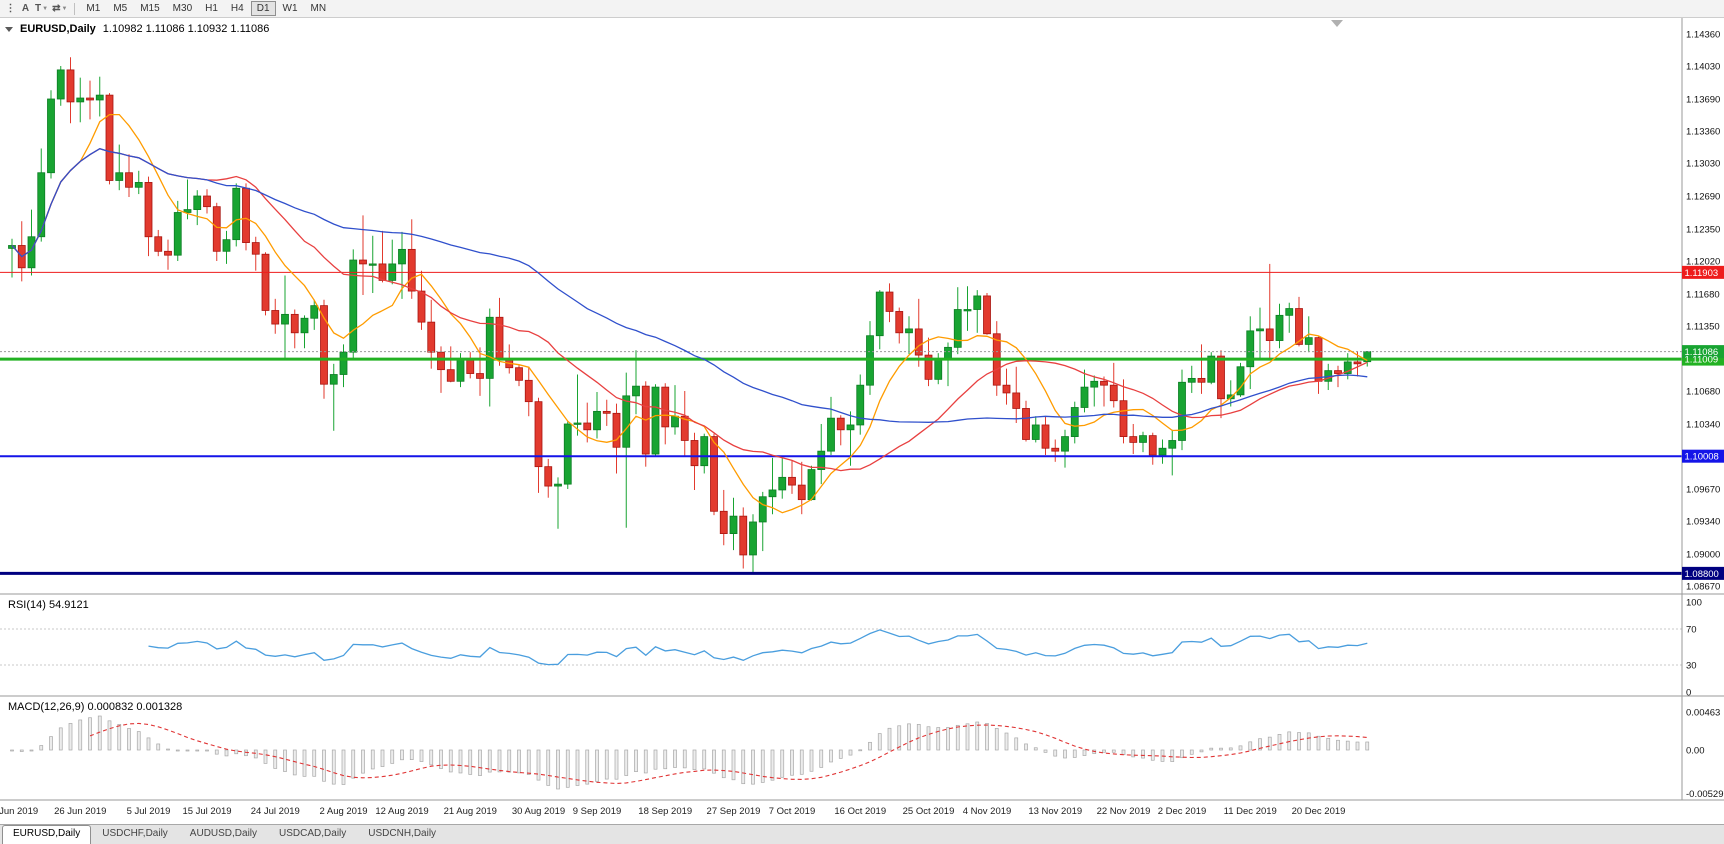 Image resolution: width=1724 pixels, height=844 pixels. Describe the element at coordinates (1182, 811) in the screenshot. I see `svg-text: 2 Dec 2019` at that location.